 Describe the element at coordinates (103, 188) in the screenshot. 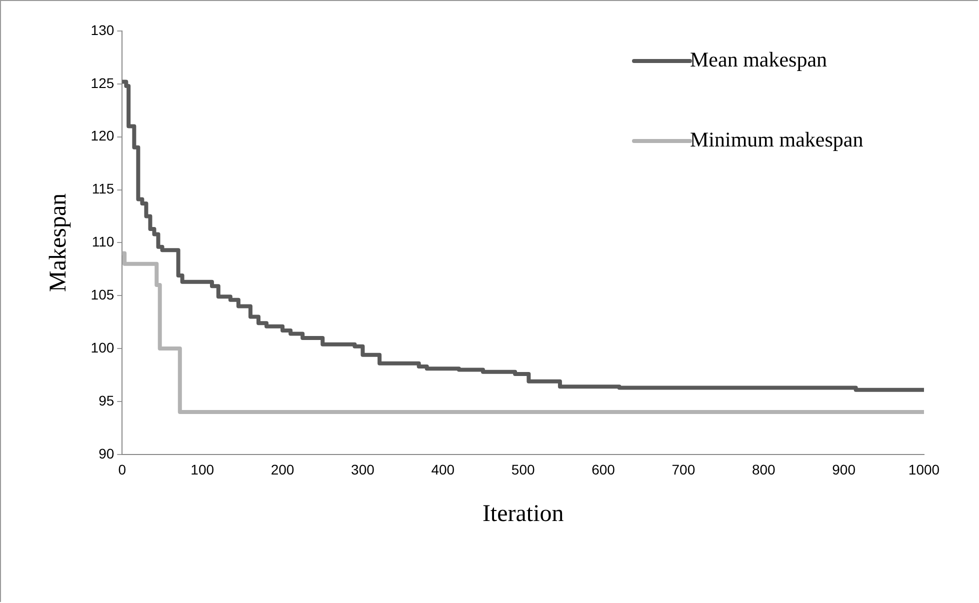

I see `y-tick-label: 115` at that location.